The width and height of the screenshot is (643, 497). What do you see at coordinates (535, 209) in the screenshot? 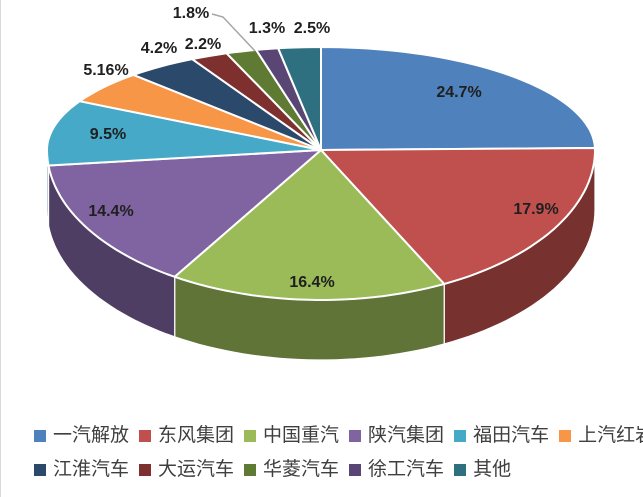
I see `slice-label-1: 17.9%` at bounding box center [535, 209].